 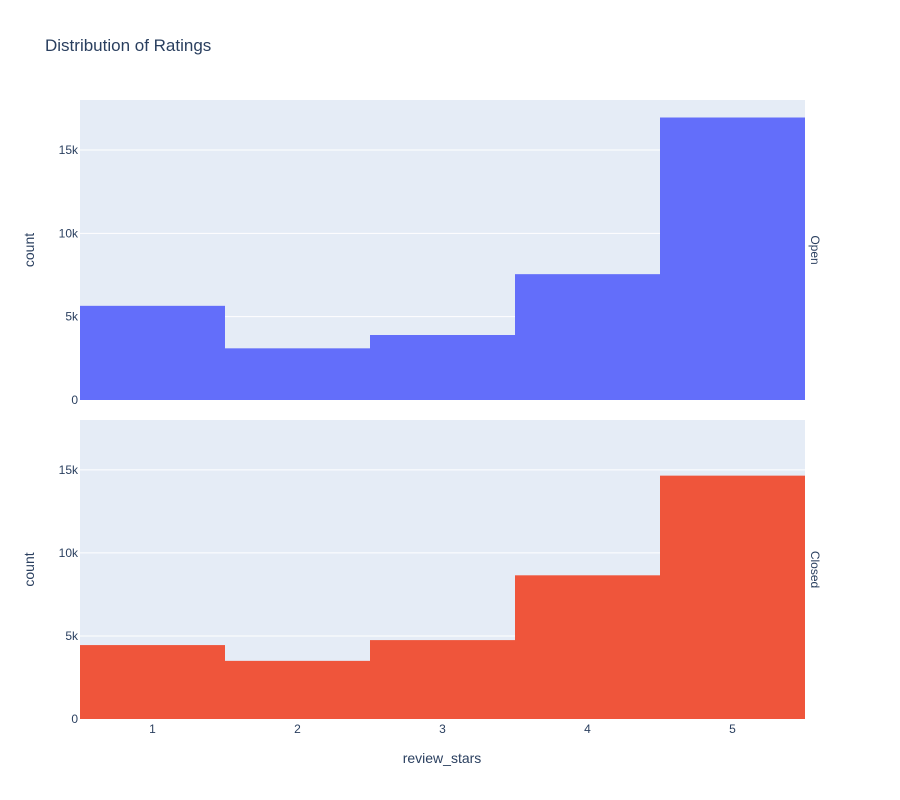 What do you see at coordinates (128, 45) in the screenshot?
I see `chart-title: Distribution of Ratings` at bounding box center [128, 45].